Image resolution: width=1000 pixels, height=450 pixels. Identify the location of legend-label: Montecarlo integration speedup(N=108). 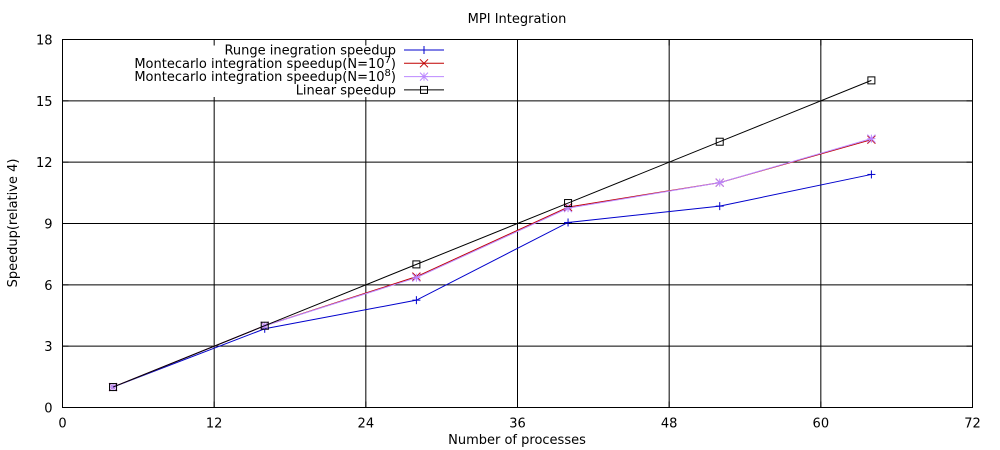
(265, 76).